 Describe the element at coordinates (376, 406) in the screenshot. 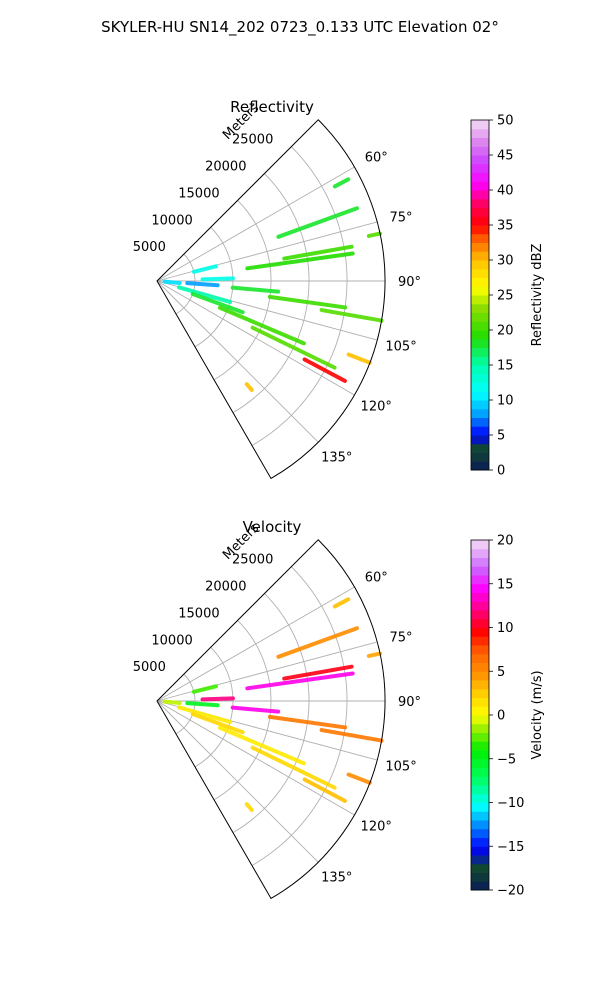

I see `azimuth-tick-label: 120°` at that location.